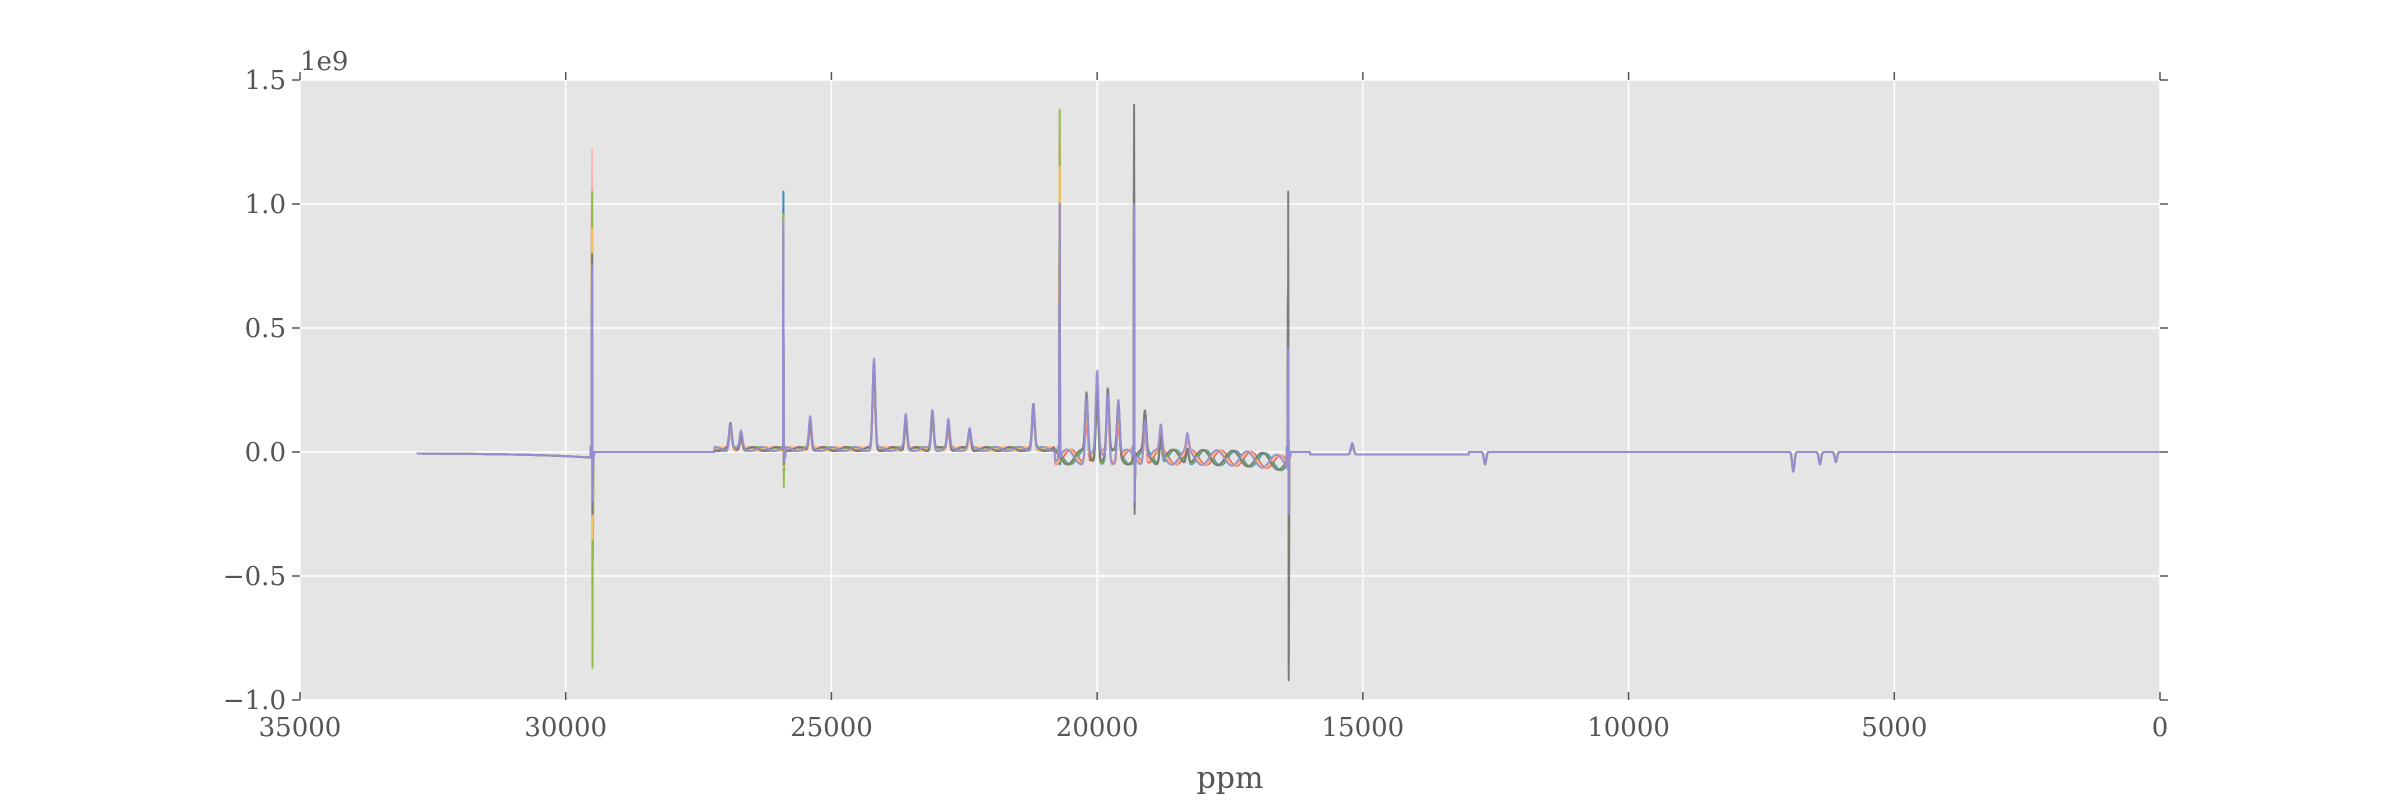  Describe the element at coordinates (2160, 728) in the screenshot. I see `x-tick-label: 0` at that location.